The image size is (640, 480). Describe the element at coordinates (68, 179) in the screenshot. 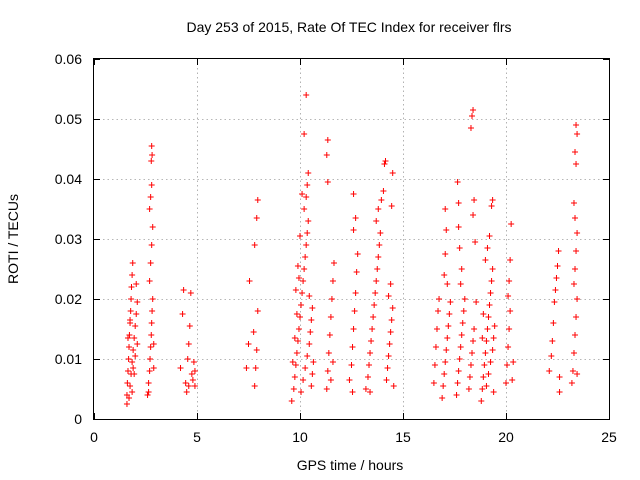

I see `y-tick-label: 0.04` at that location.